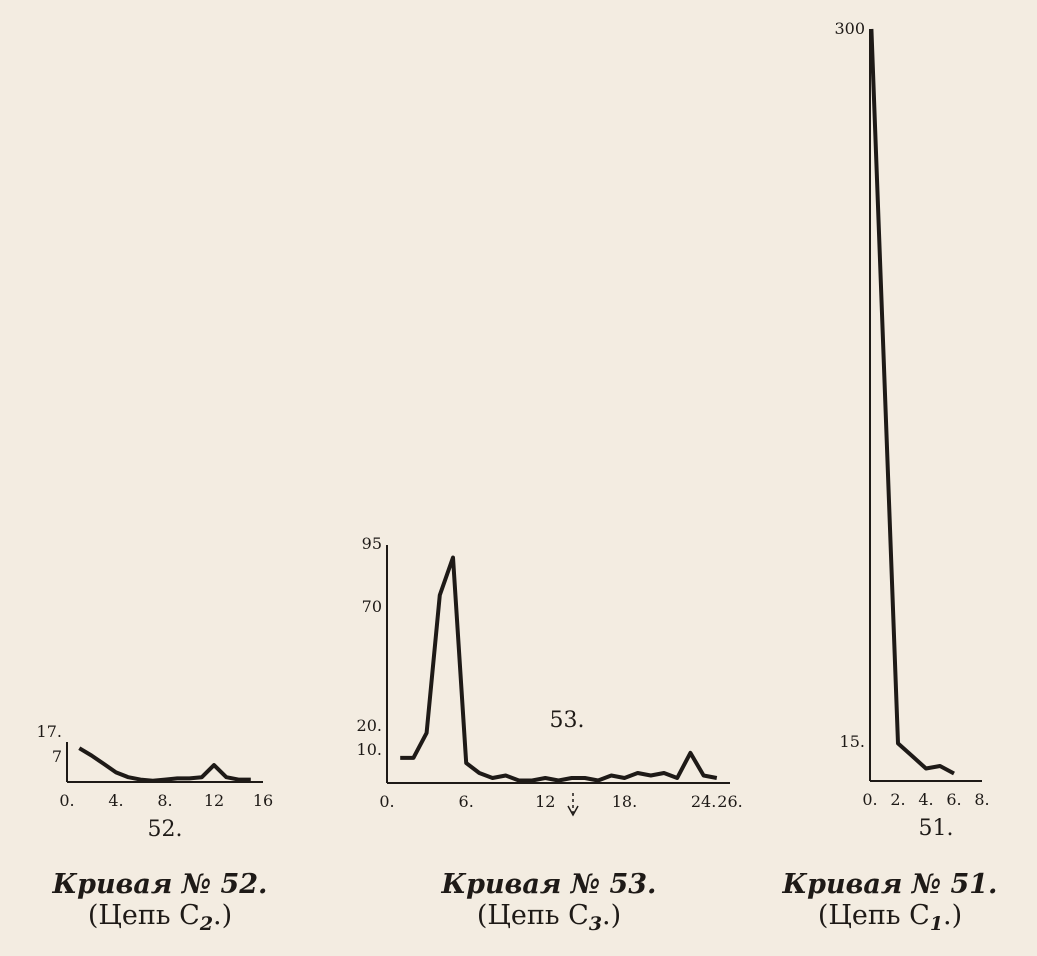  I want to click on caption-chain: (Цепь C3.), so click(549, 917).